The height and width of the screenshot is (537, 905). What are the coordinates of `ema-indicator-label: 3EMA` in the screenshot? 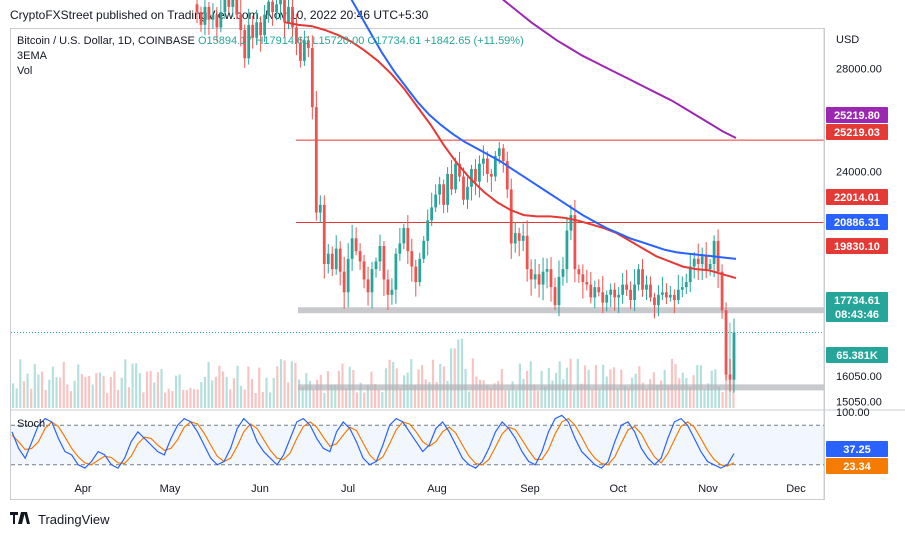 It's located at (32, 56).